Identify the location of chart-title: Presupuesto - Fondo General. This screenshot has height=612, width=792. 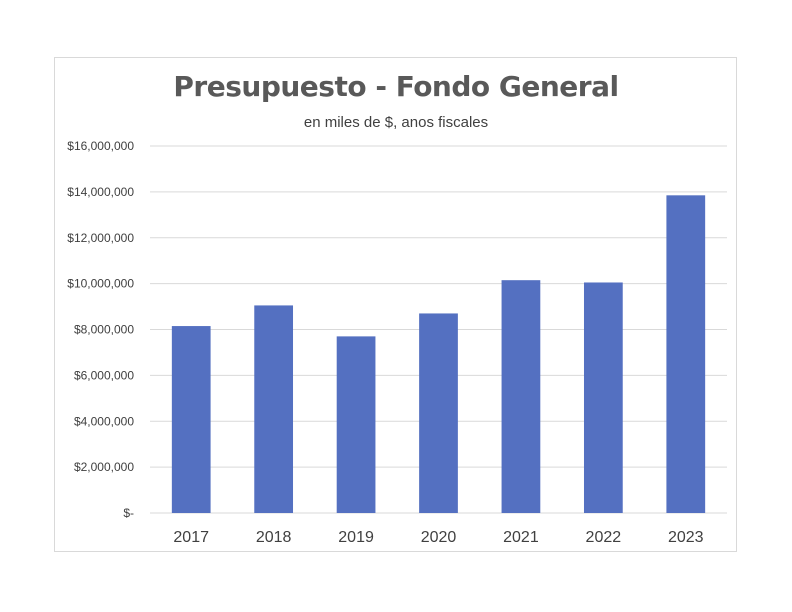
(396, 86).